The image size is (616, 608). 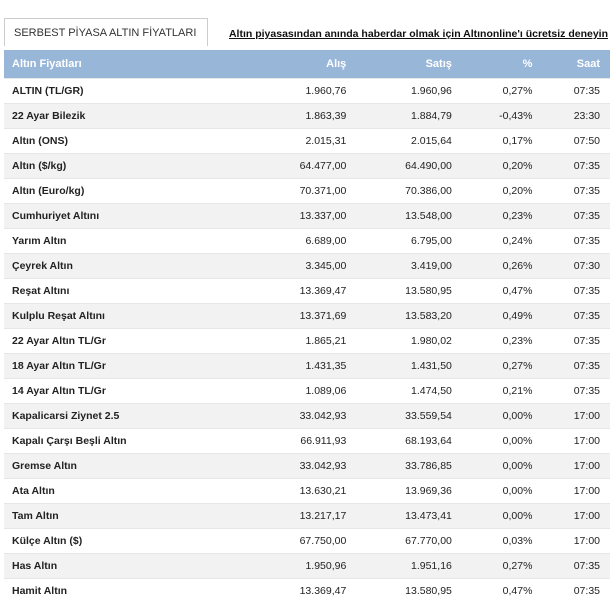 What do you see at coordinates (127, 191) in the screenshot?
I see `gold-name: Altın (Euro/kg)` at bounding box center [127, 191].